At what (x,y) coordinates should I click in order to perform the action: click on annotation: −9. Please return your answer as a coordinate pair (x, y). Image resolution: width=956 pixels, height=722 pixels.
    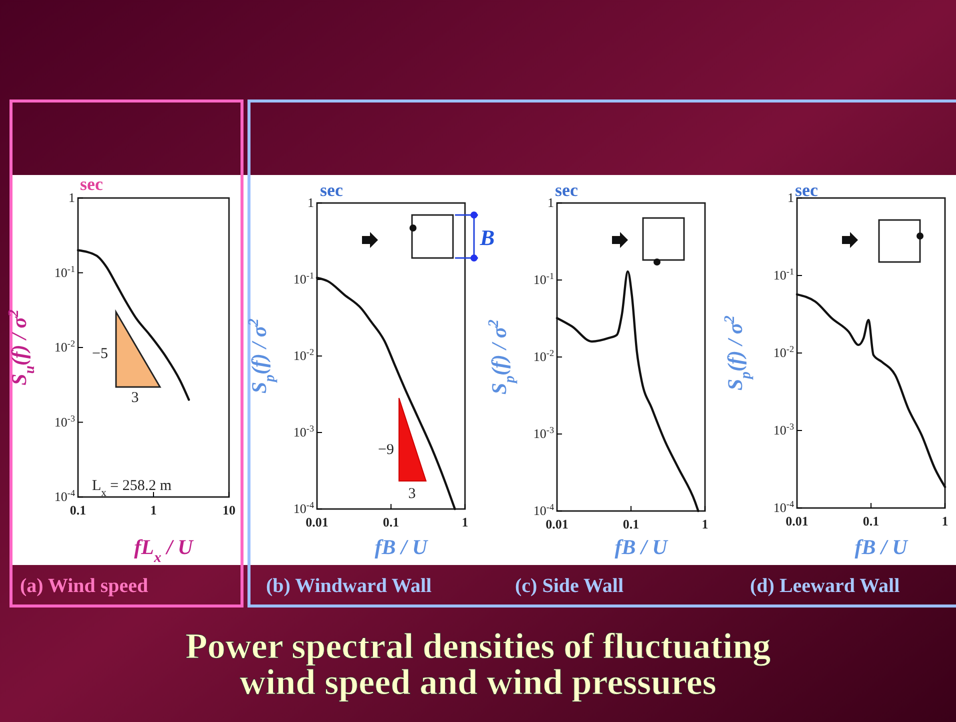
    Looking at the image, I should click on (386, 450).